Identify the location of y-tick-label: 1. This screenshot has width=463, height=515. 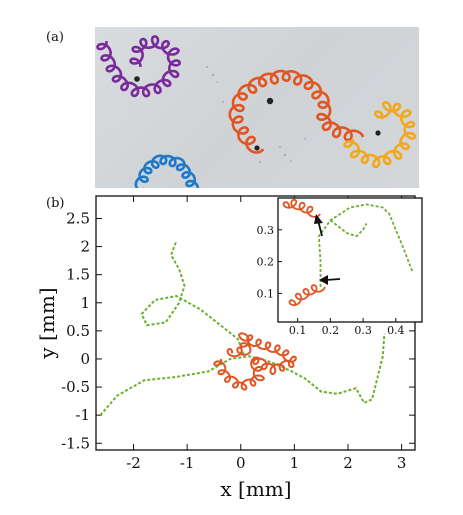
(85, 303).